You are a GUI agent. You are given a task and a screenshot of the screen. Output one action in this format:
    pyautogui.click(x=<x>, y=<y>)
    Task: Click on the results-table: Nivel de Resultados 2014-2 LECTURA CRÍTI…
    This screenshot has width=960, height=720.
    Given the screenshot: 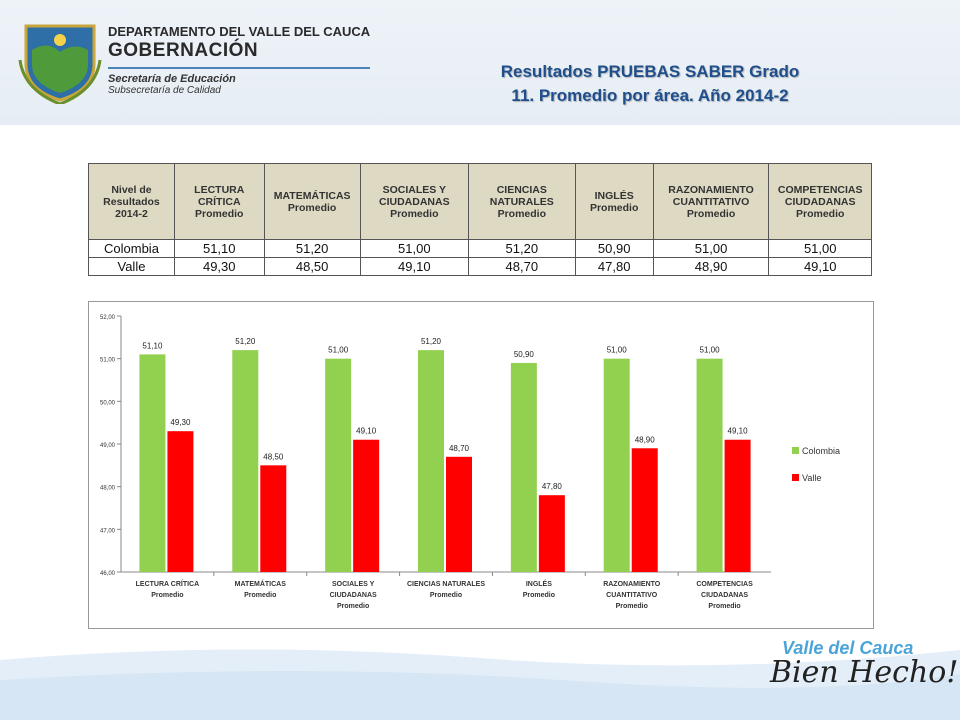 What is the action you would take?
    pyautogui.click(x=480, y=219)
    